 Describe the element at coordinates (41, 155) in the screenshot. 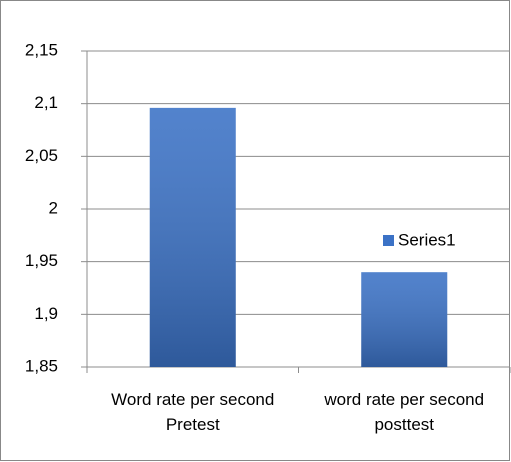

I see `y-tick-label: 2,05` at that location.